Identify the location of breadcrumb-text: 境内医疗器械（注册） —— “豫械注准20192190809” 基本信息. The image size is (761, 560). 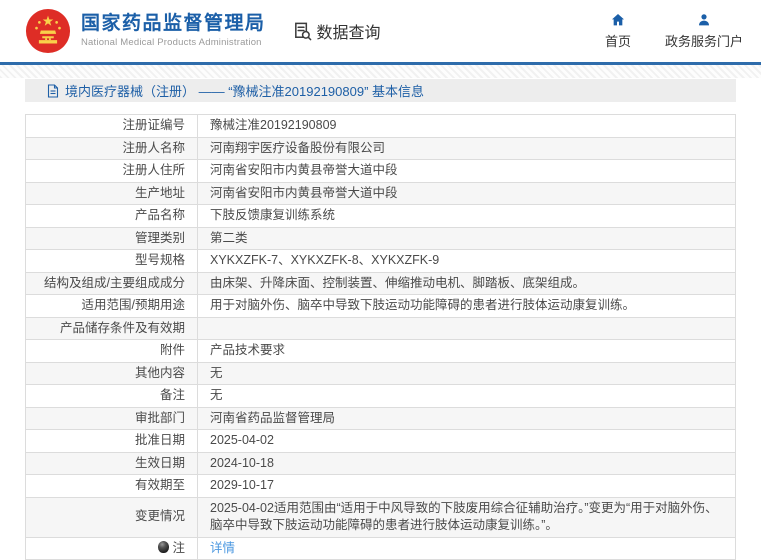
(245, 91).